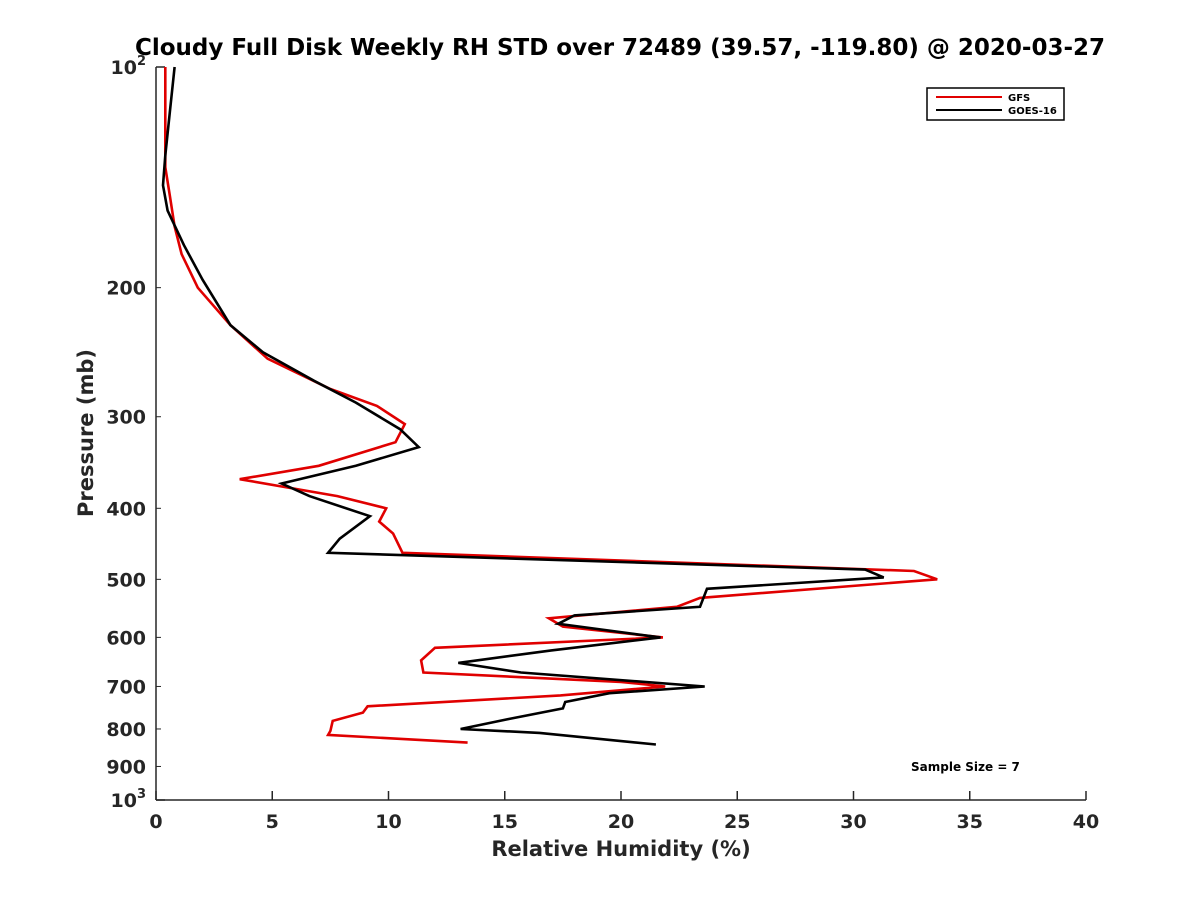 This screenshot has width=1200, height=900. What do you see at coordinates (86, 433) in the screenshot?
I see `y-axis-label: Pressure (mb)` at bounding box center [86, 433].